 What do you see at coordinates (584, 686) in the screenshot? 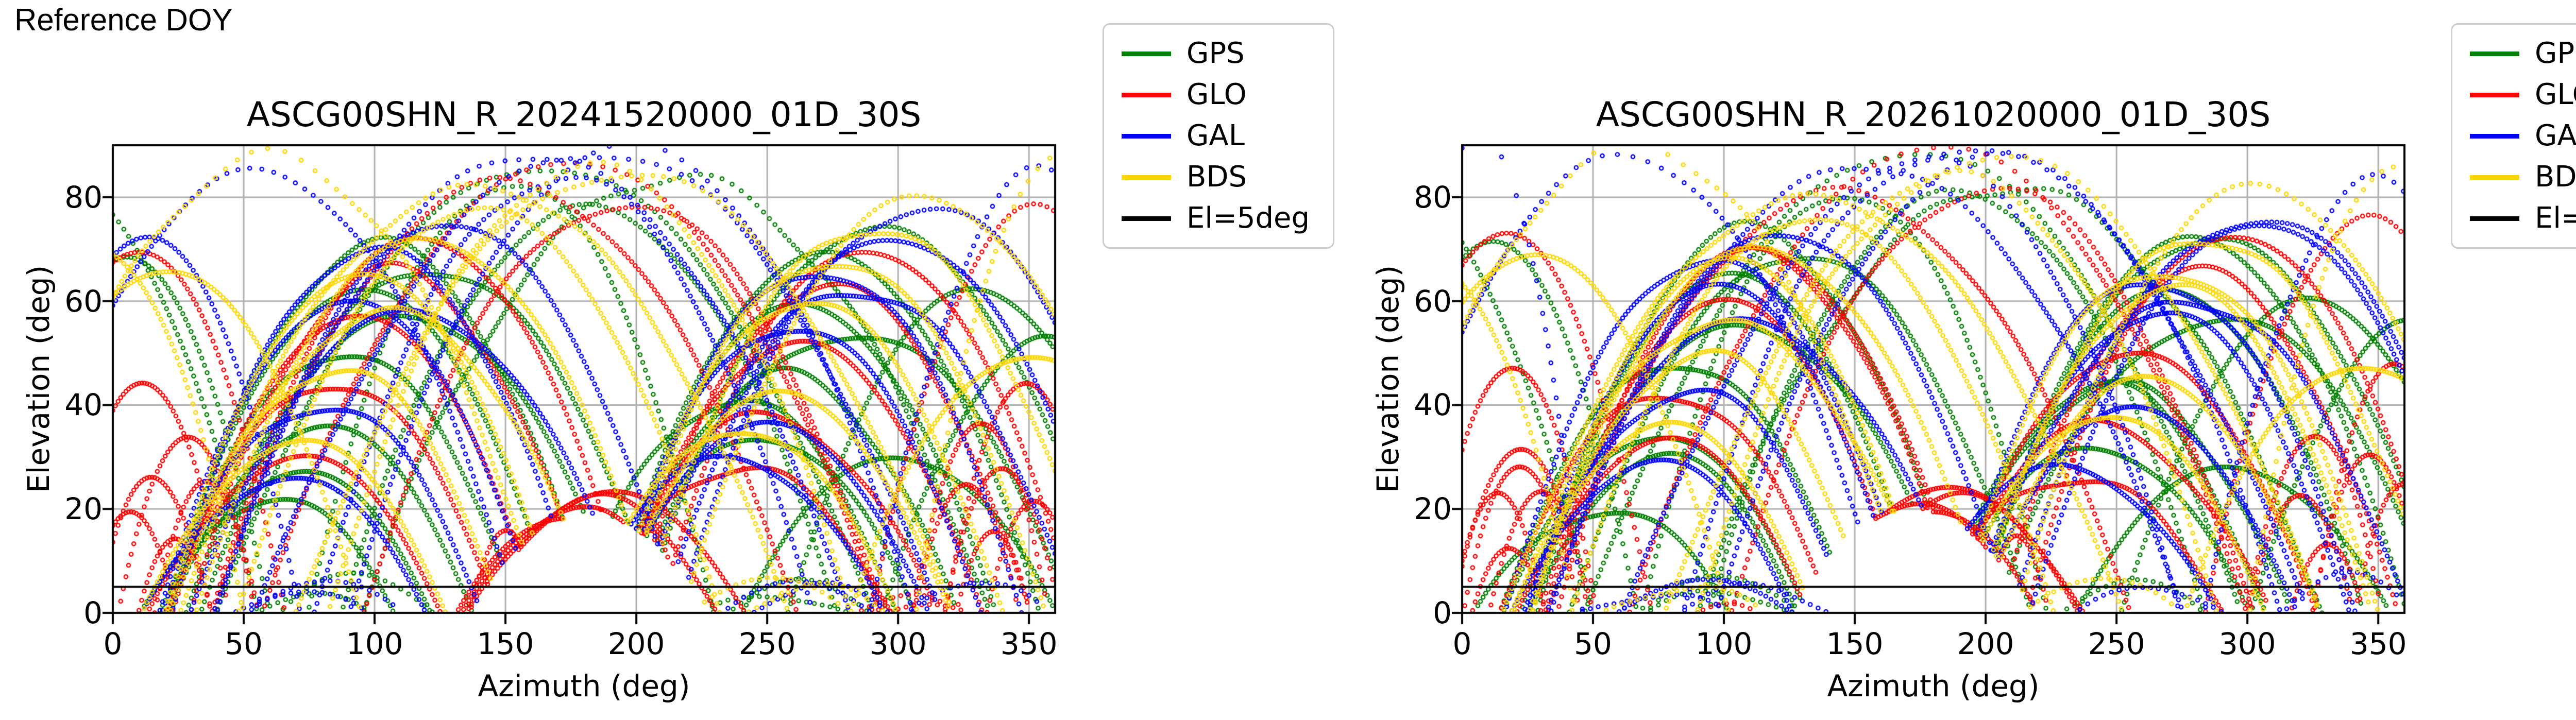
I see `chart-1-x-axis-label: Azimuth (deg)` at bounding box center [584, 686].